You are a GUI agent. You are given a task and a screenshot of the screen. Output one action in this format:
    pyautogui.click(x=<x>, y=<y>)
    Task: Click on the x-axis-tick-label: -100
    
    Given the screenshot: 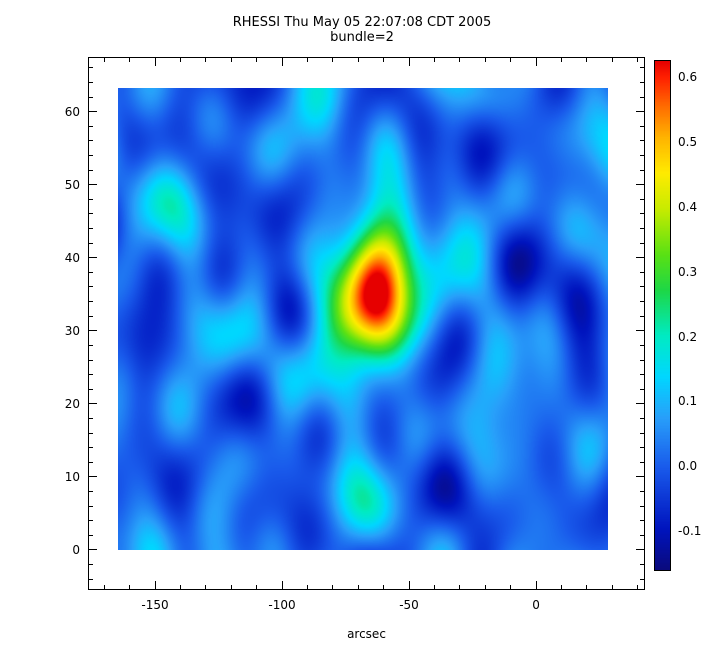 What is the action you would take?
    pyautogui.click(x=282, y=605)
    